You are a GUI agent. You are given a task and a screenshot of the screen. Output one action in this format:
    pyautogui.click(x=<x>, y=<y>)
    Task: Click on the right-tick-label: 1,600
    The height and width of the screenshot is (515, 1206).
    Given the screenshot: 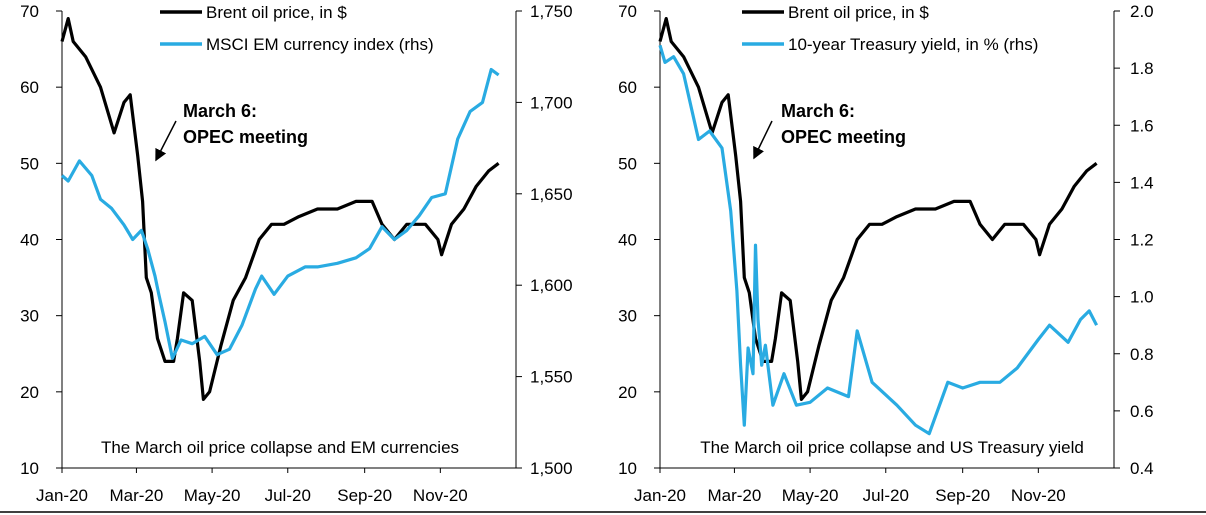 What is the action you would take?
    pyautogui.click(x=551, y=285)
    